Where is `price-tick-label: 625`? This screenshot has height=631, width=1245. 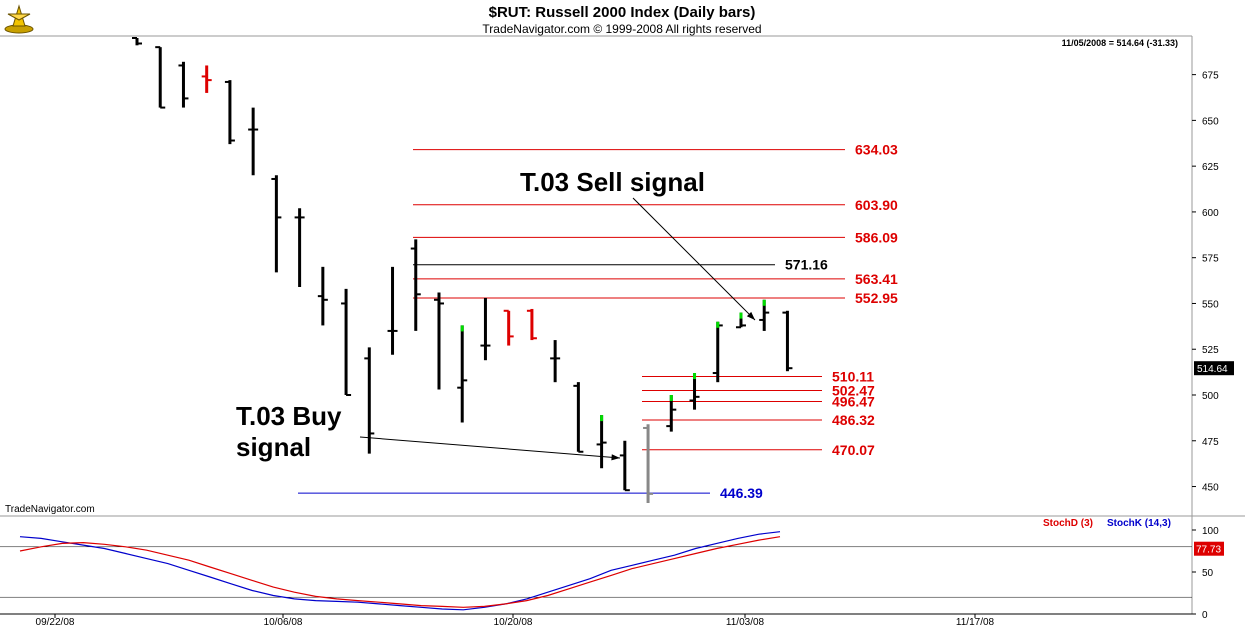 price-tick-label: 625 is located at coordinates (1210, 167).